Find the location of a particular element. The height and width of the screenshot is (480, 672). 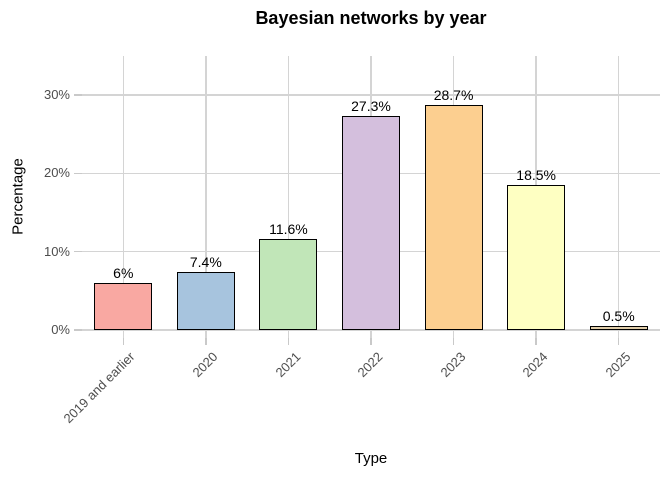

chart-title: Bayesian networks by year is located at coordinates (371, 18).